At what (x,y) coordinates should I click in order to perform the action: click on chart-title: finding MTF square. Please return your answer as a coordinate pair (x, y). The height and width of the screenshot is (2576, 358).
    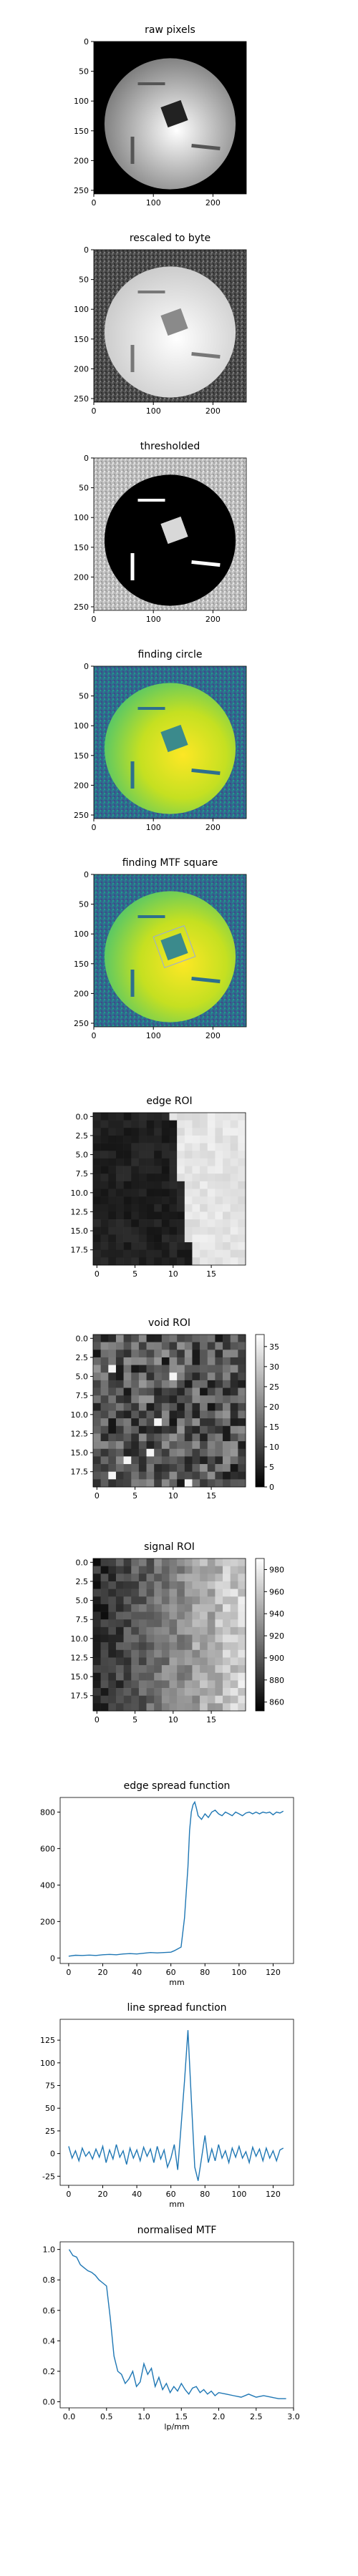
    Looking at the image, I should click on (170, 863).